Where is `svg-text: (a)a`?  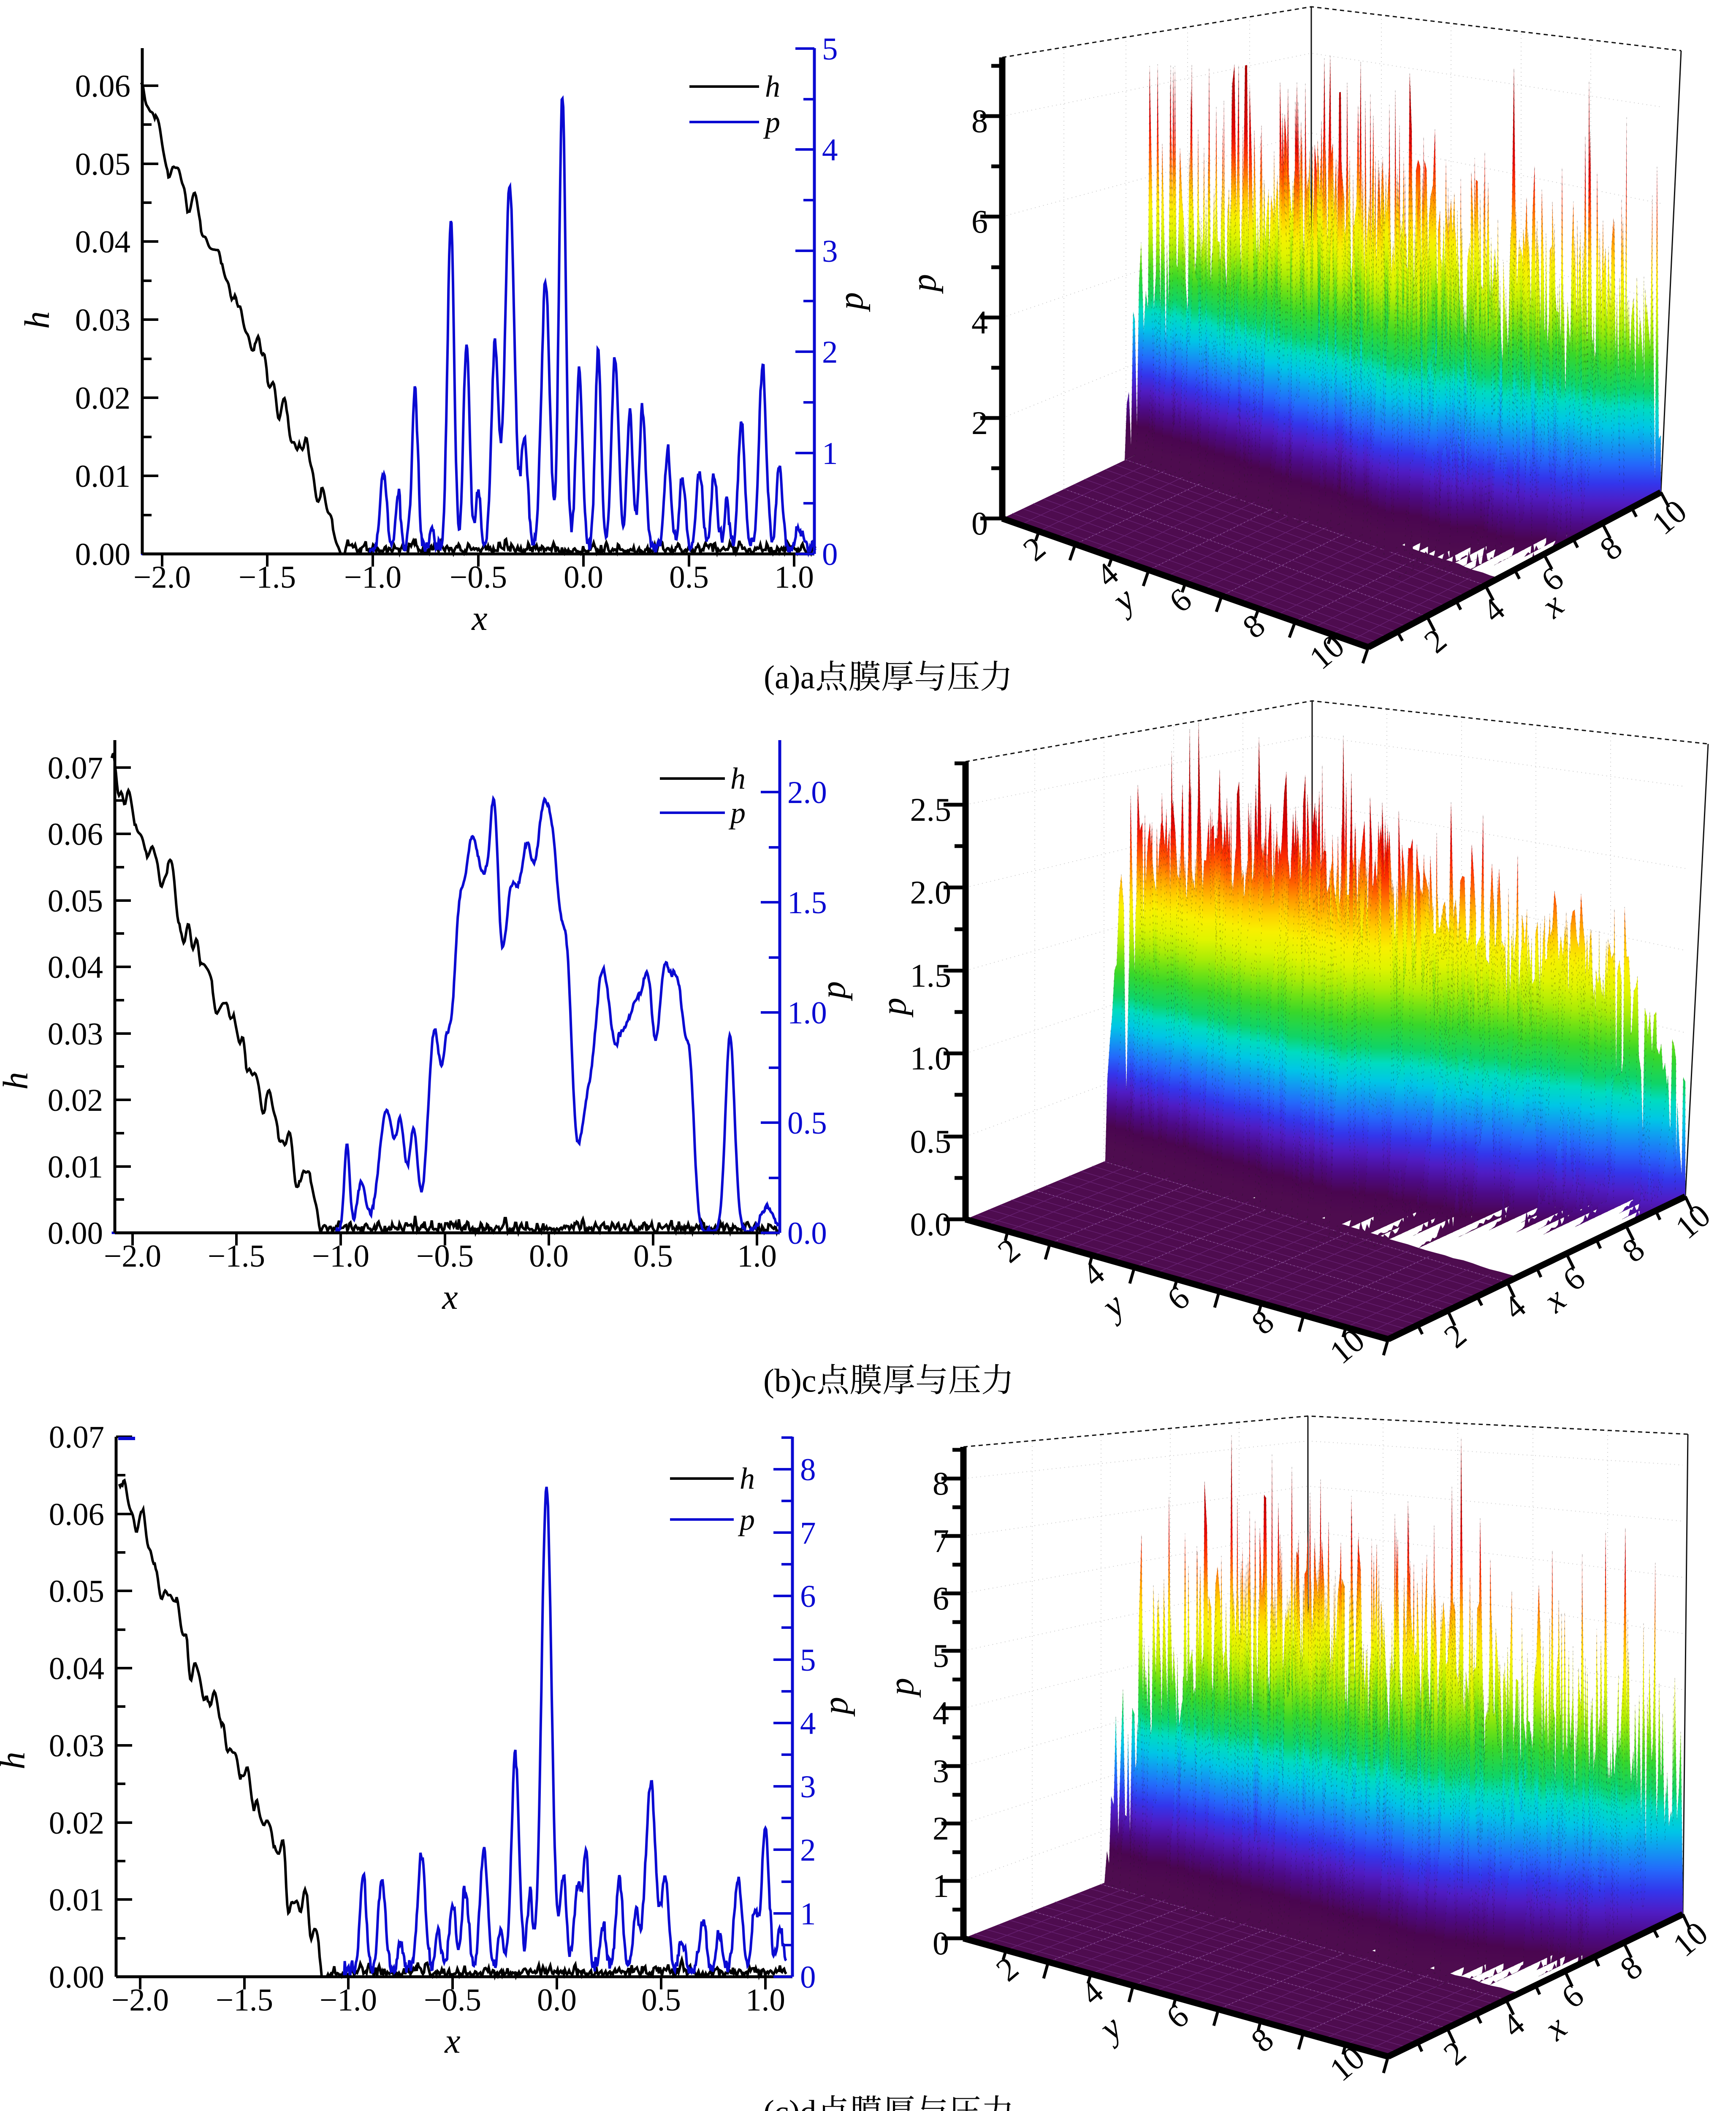 svg-text: (a)a is located at coordinates (790, 677).